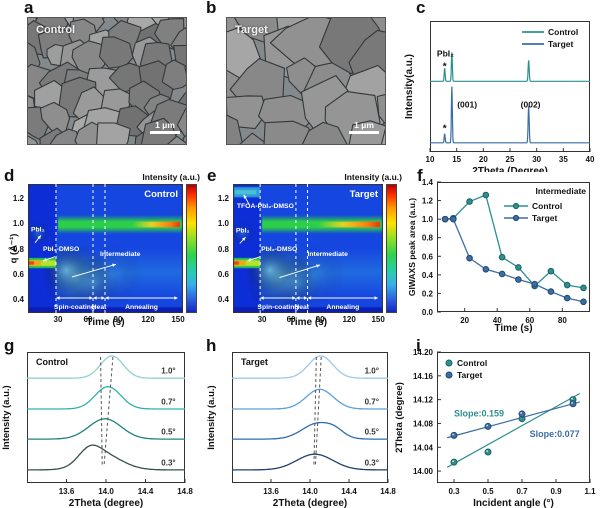 This screenshot has width=600, height=508. Describe the element at coordinates (372, 401) in the screenshot. I see `svg-text: 0.7°` at that location.